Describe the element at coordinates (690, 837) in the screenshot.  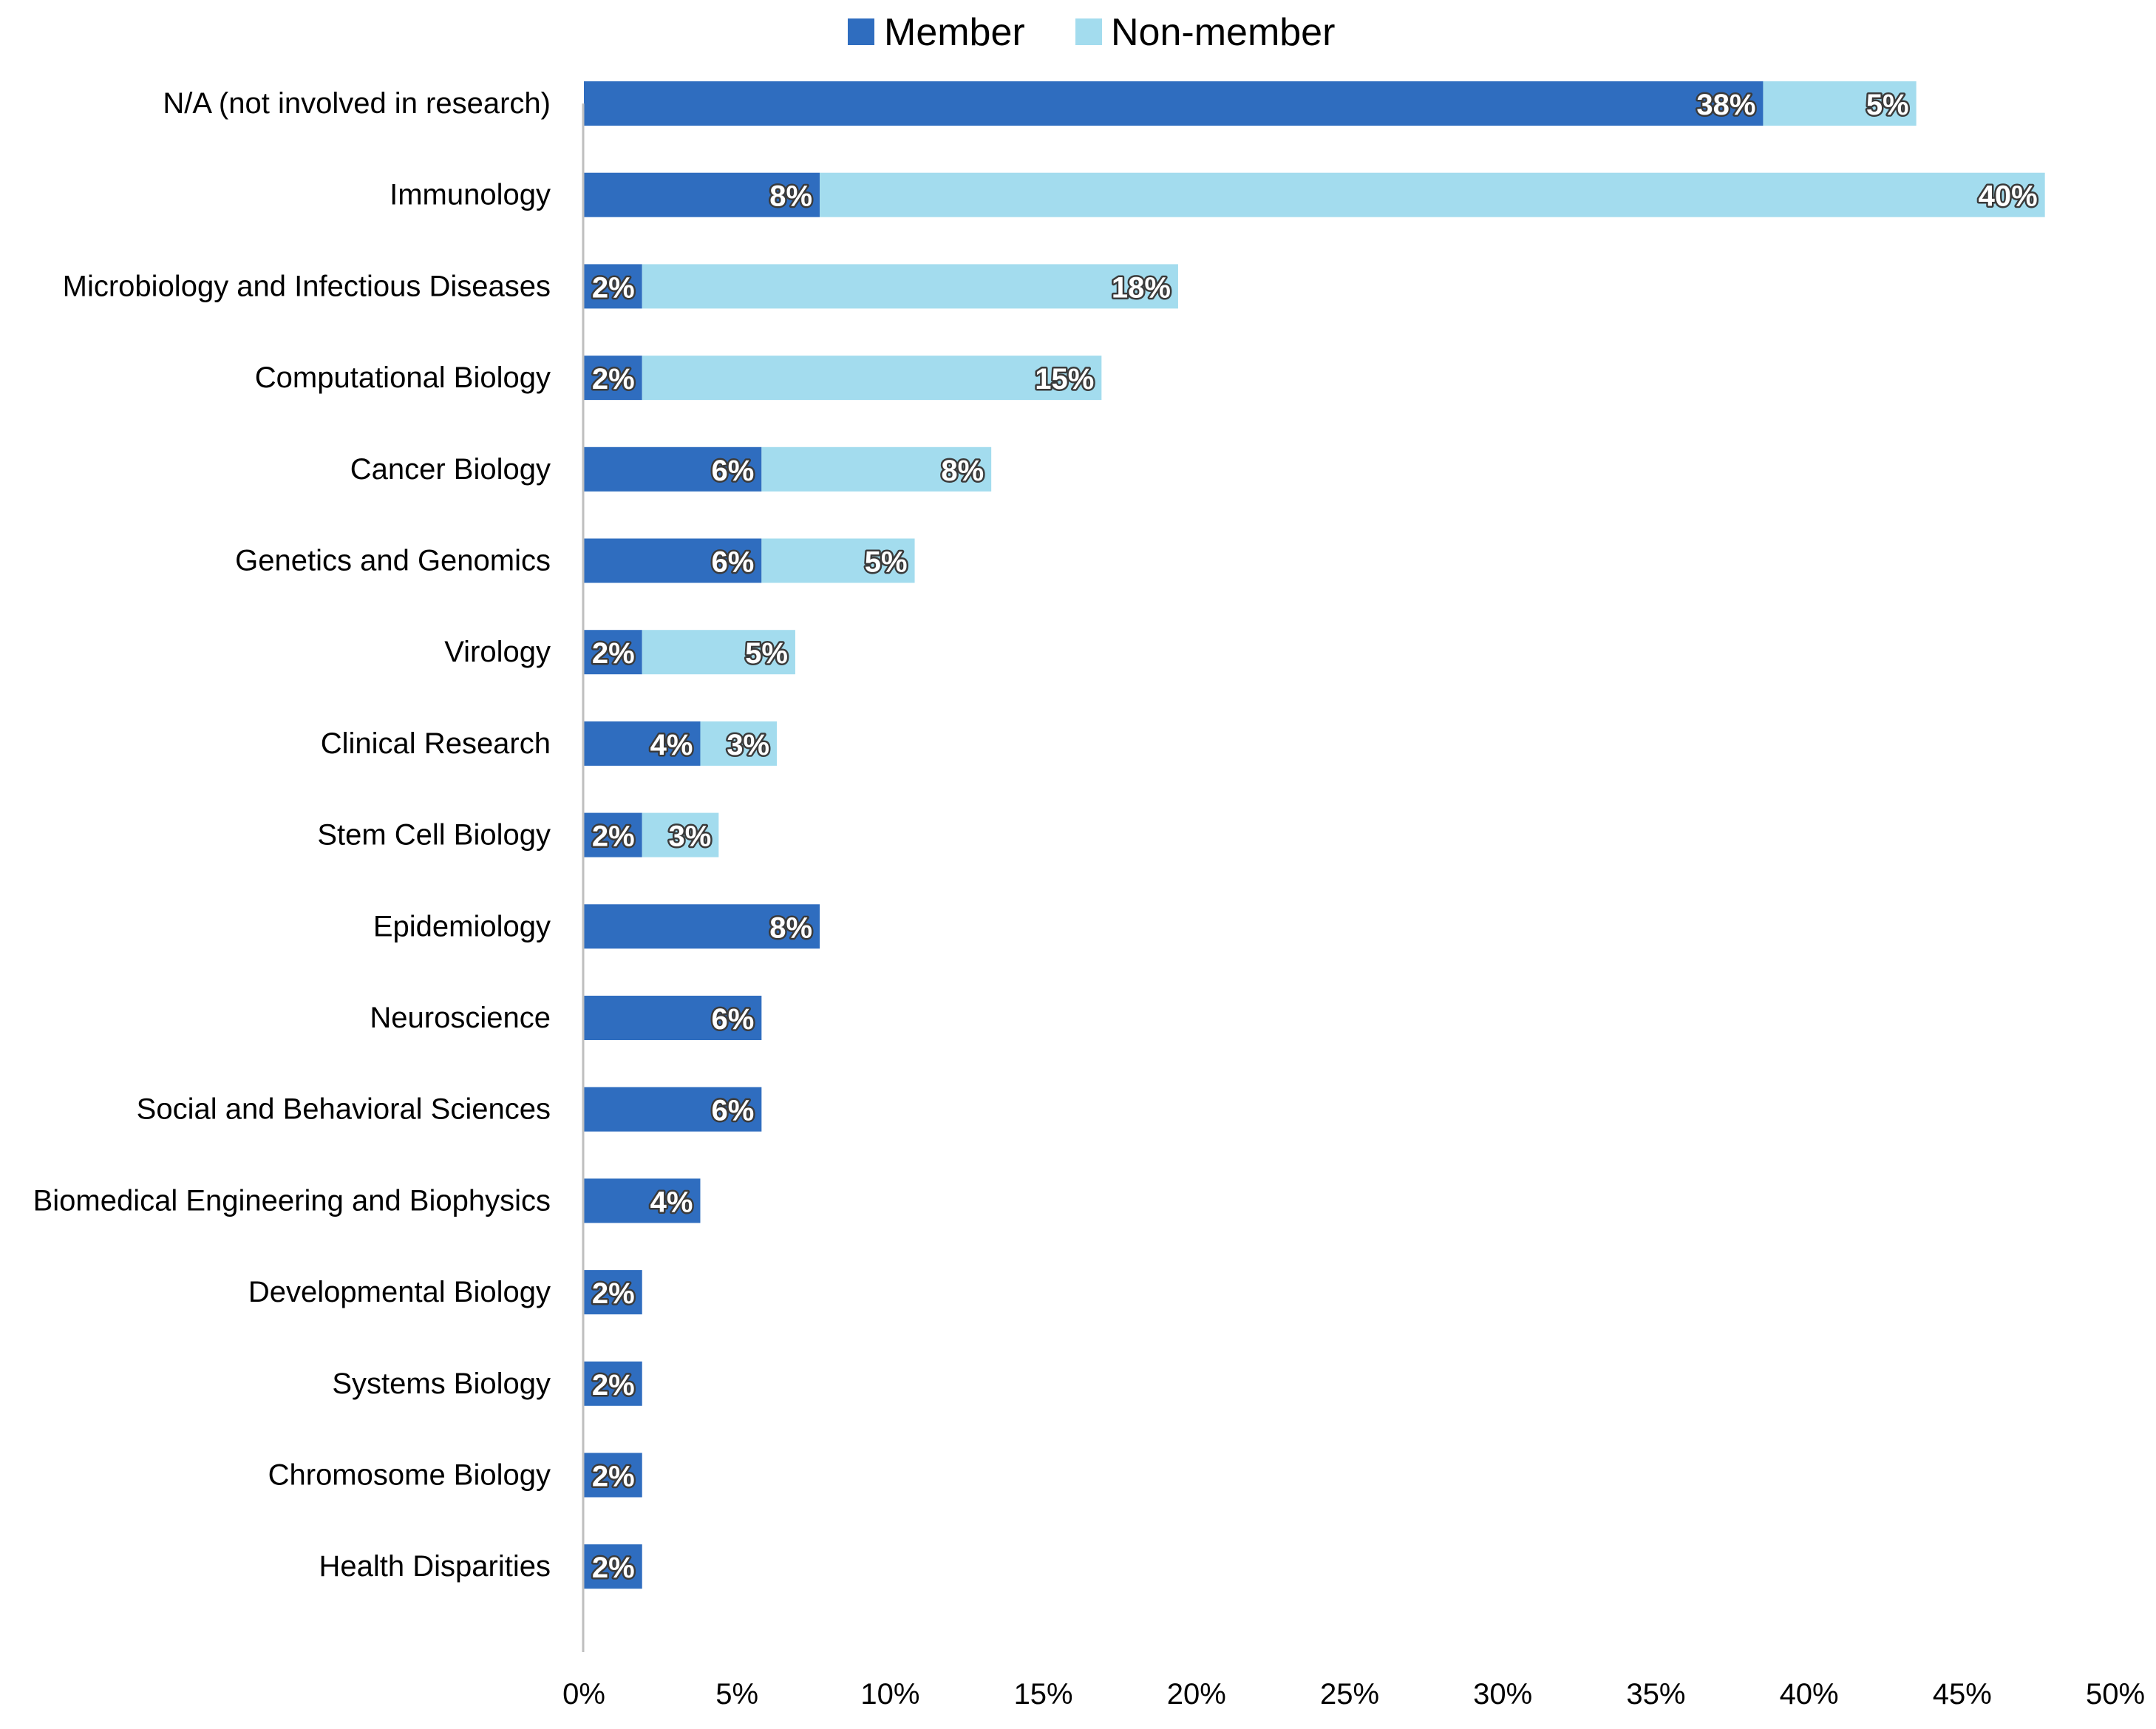
I see `data-label-non-member-stem-cell-biology: 3%` at that location.